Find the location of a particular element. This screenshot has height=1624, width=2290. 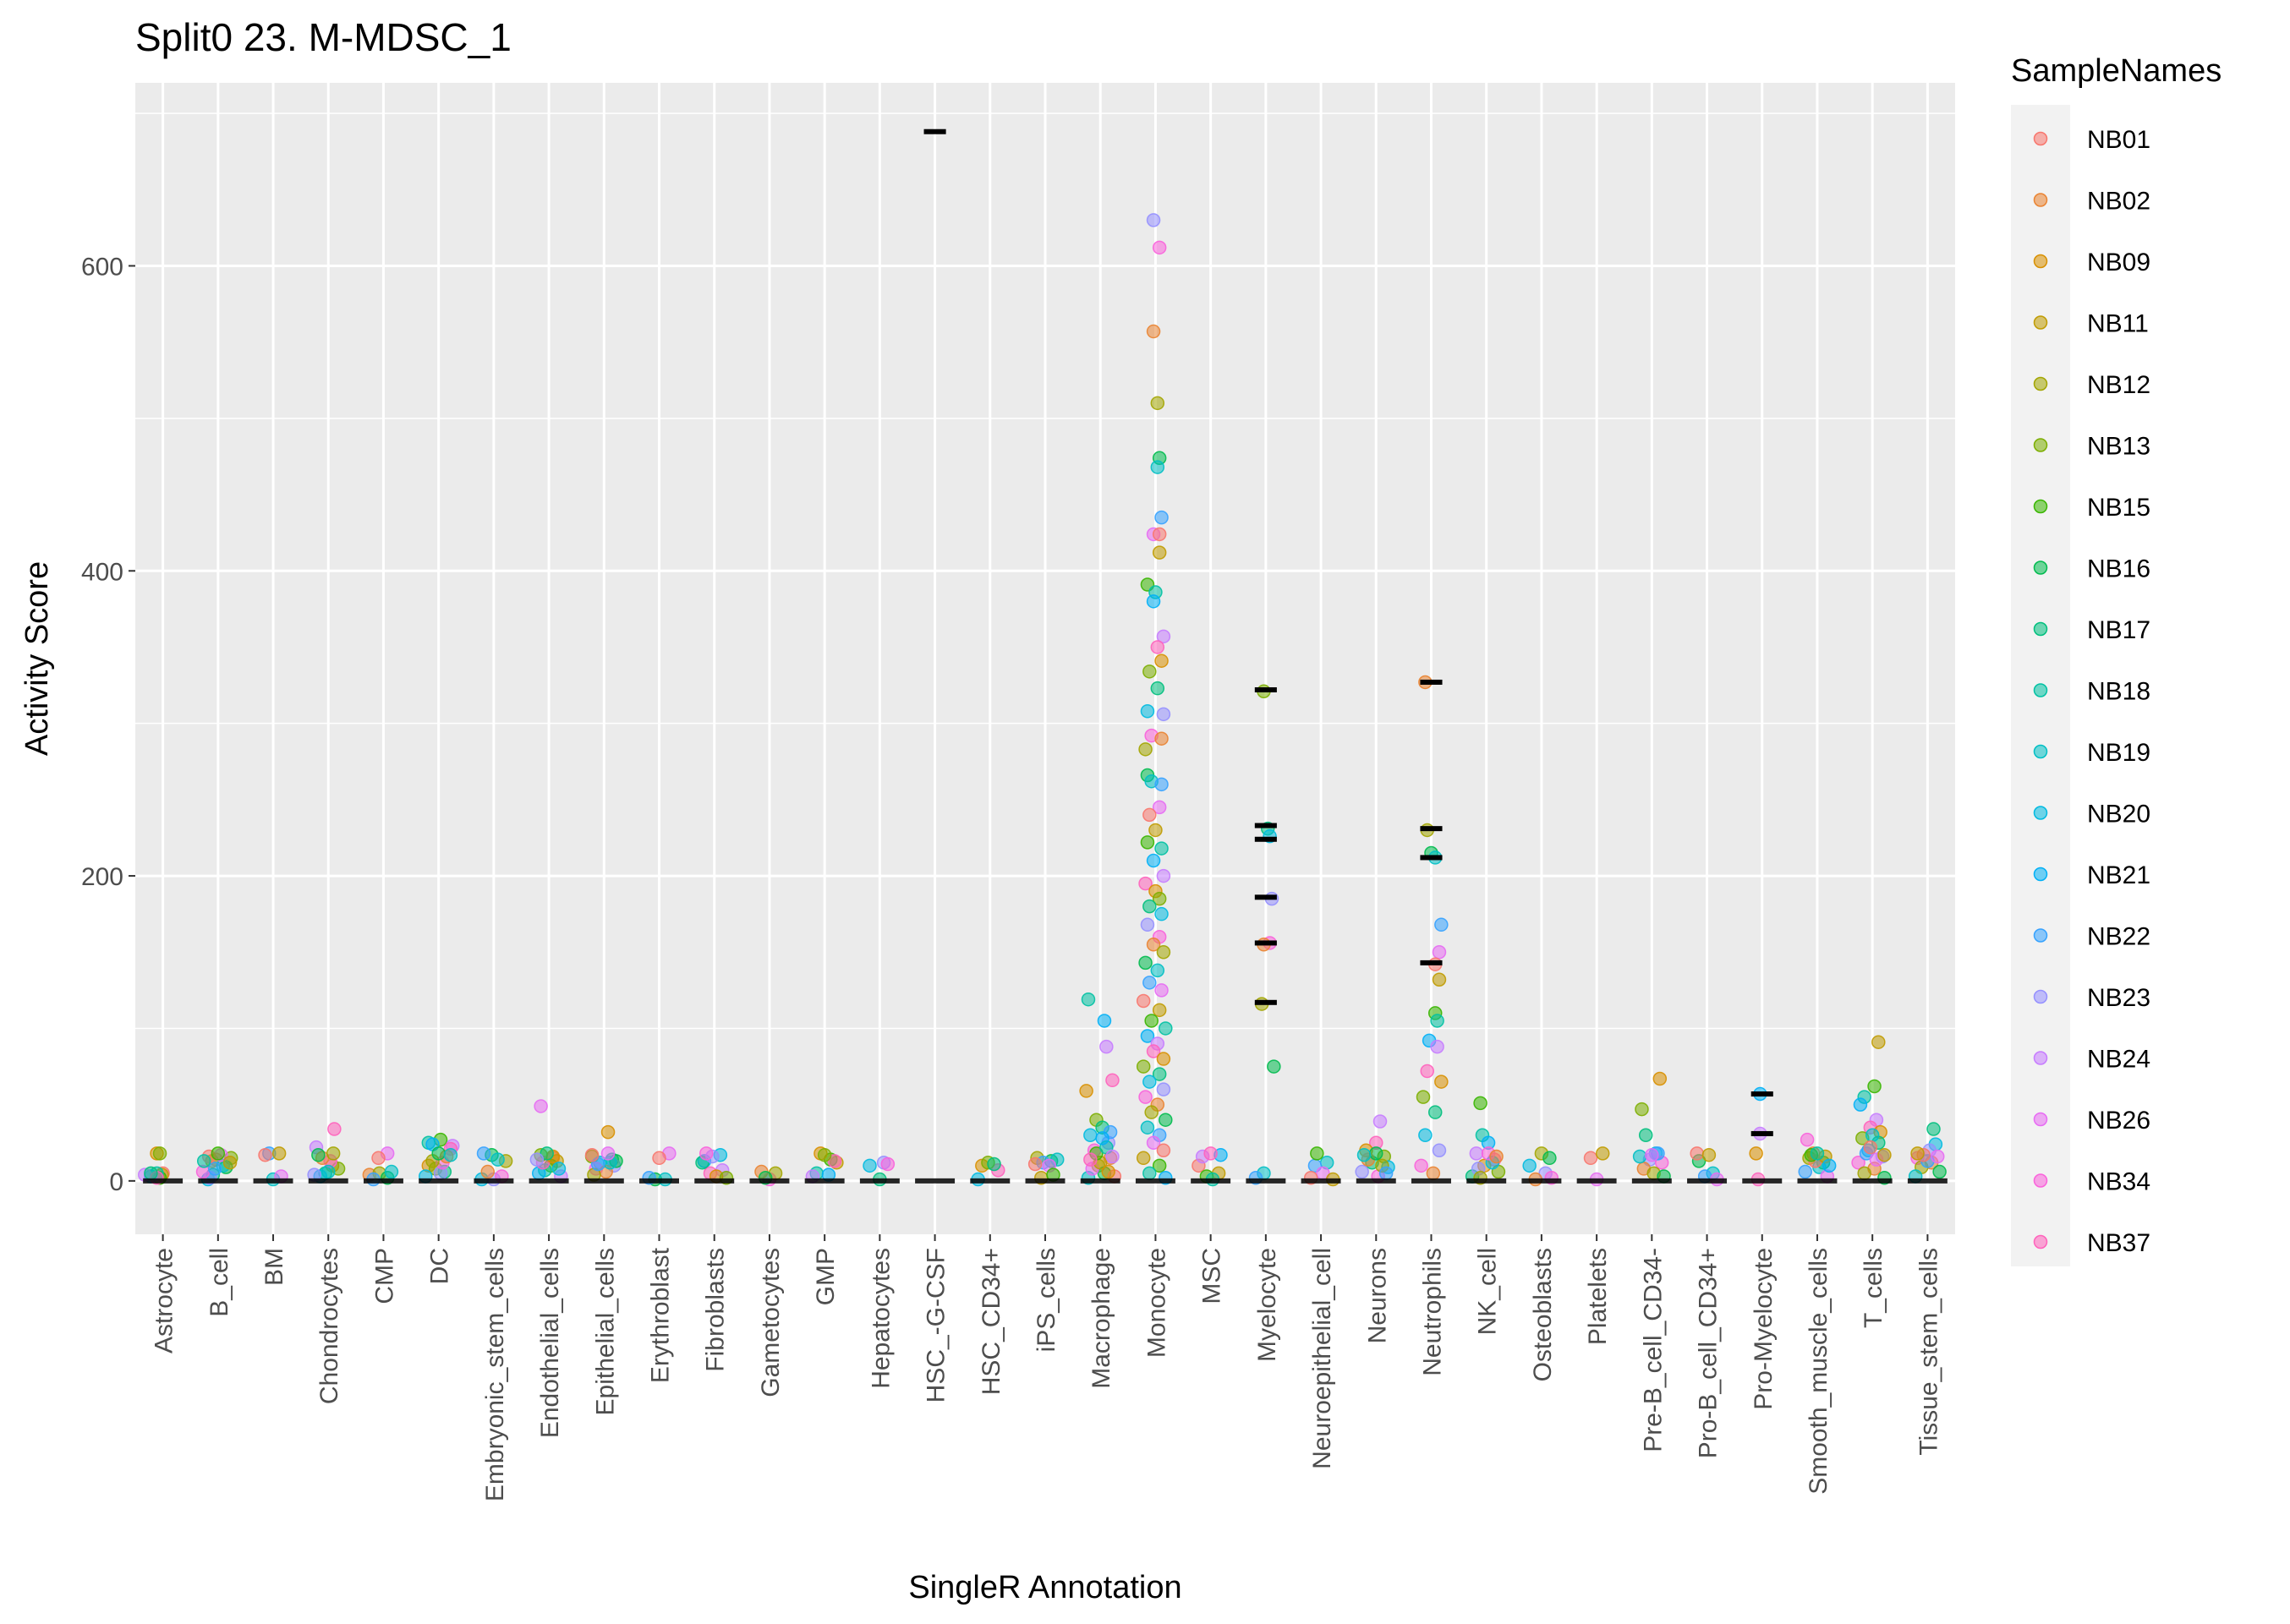

legend-label: NB12 is located at coordinates (2118, 385).